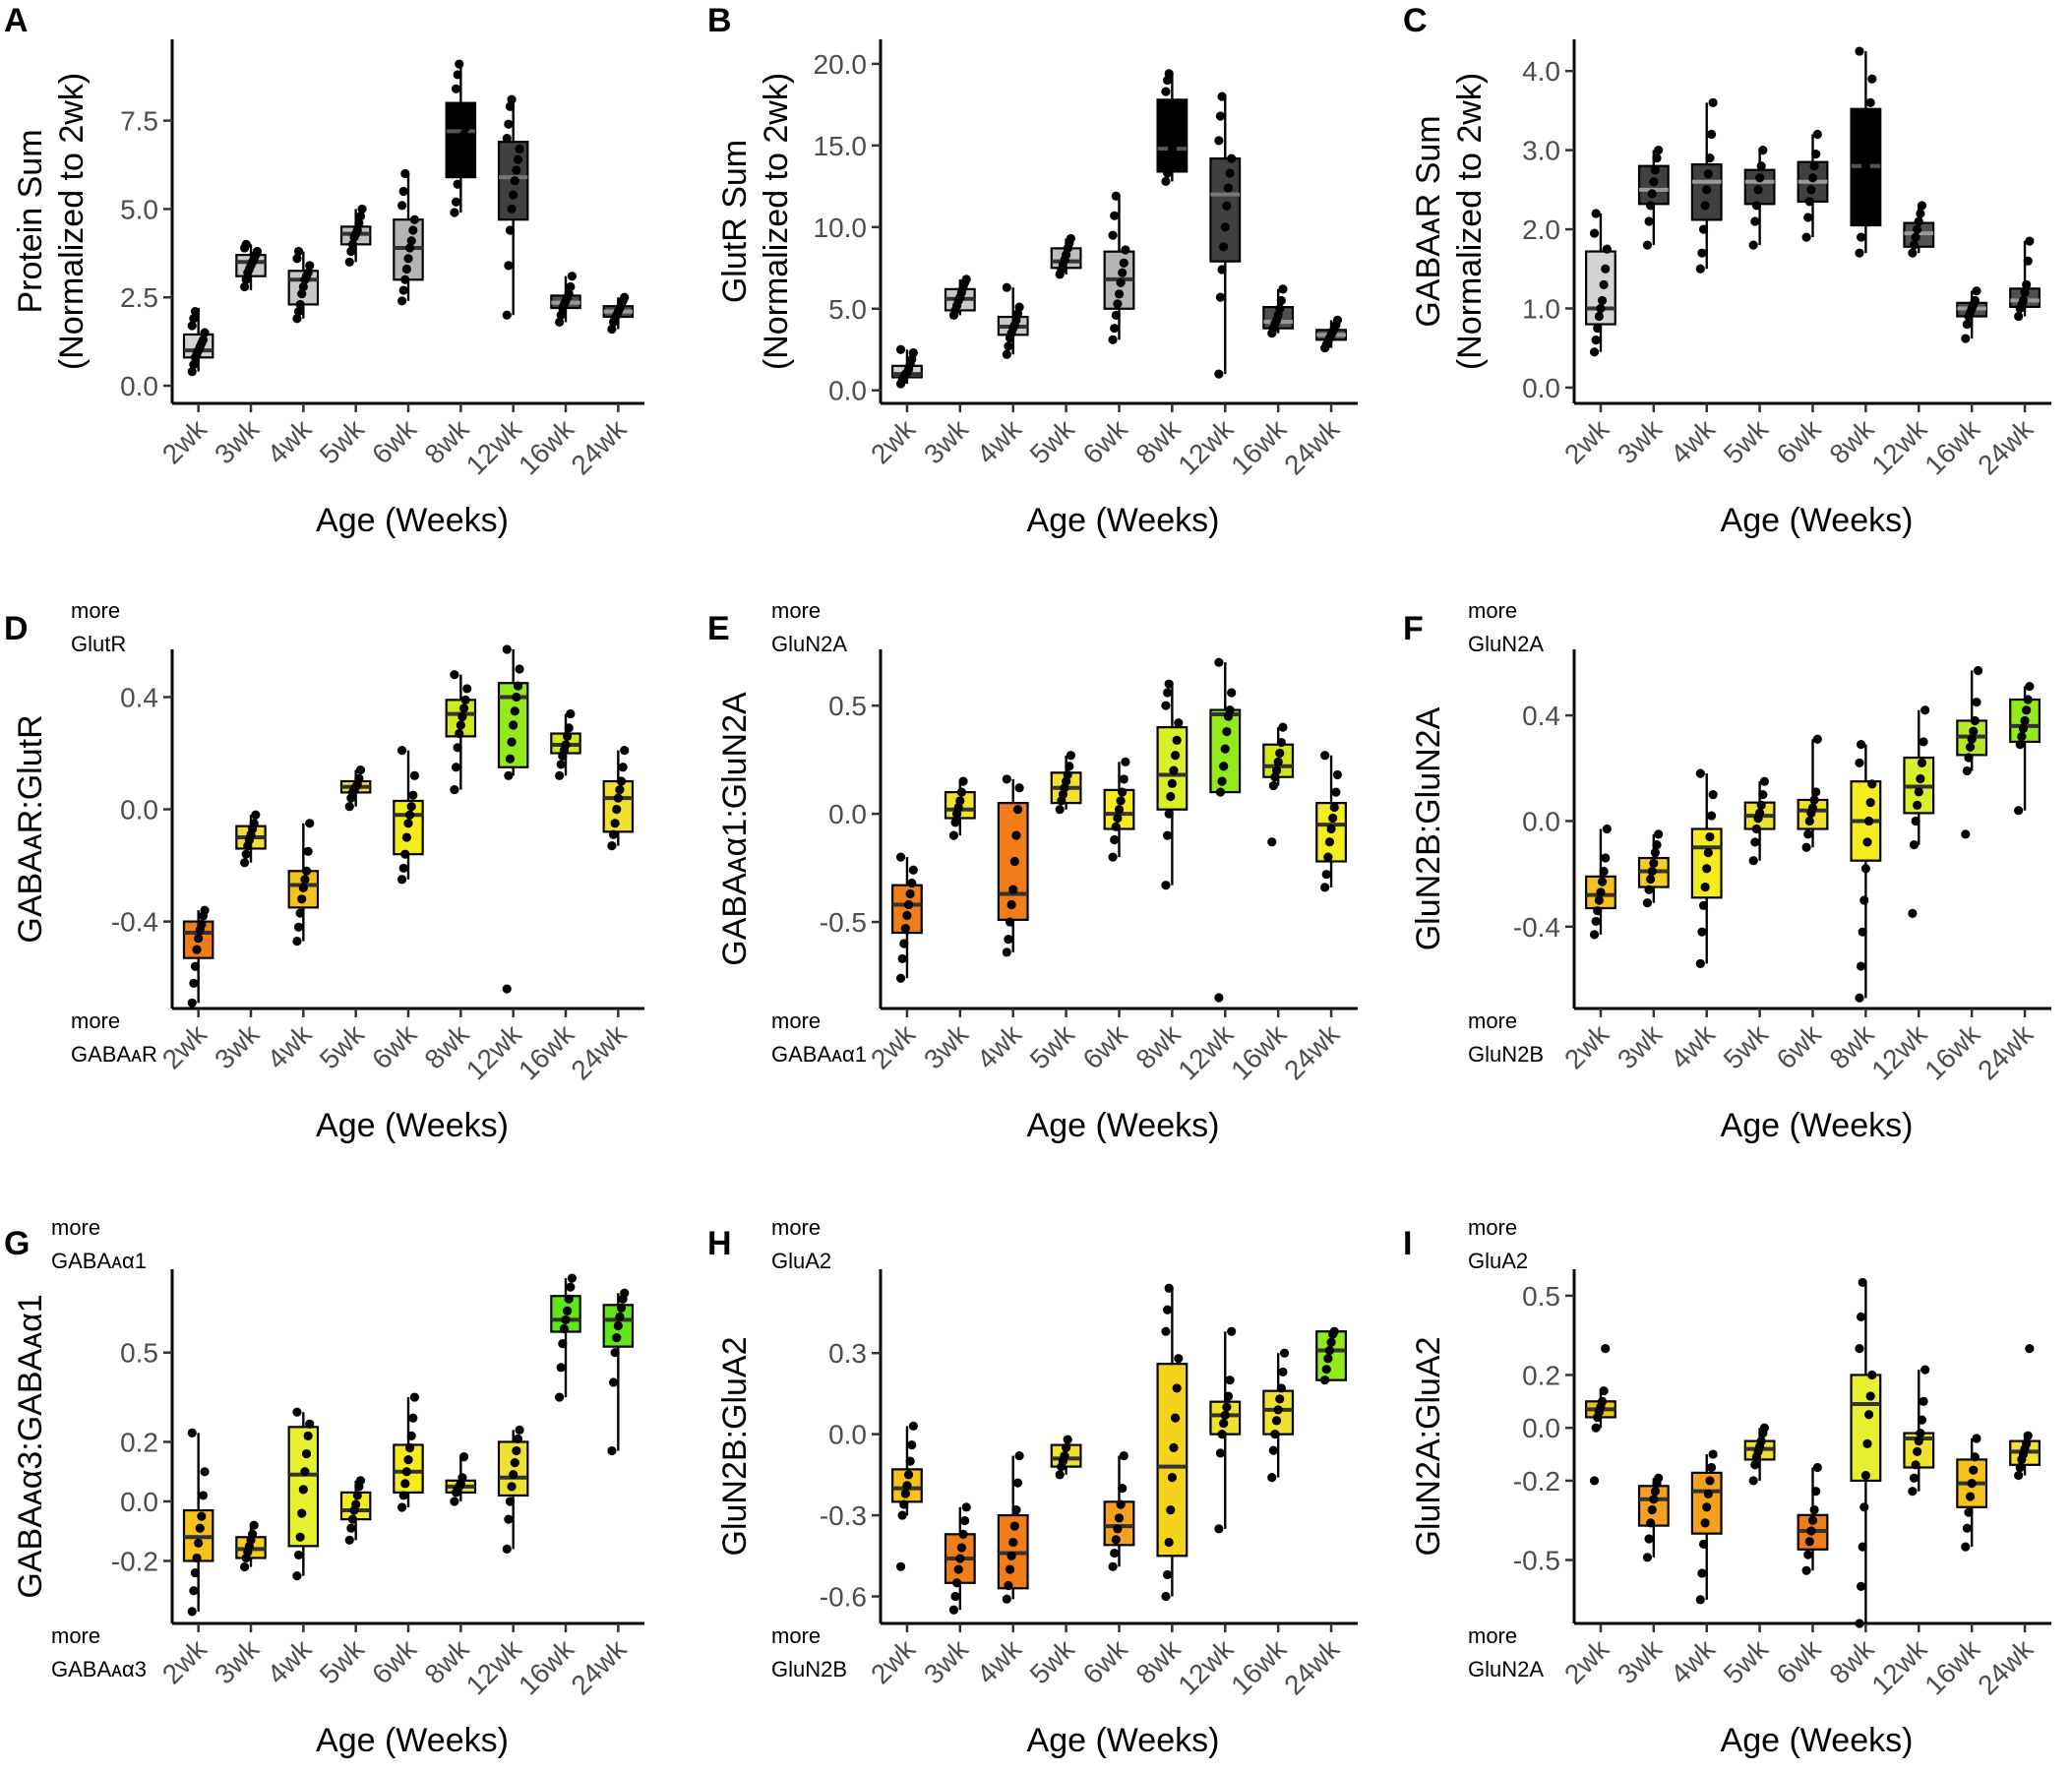  I want to click on y-axis-title: GluN2A:GluA2, so click(1428, 1447).